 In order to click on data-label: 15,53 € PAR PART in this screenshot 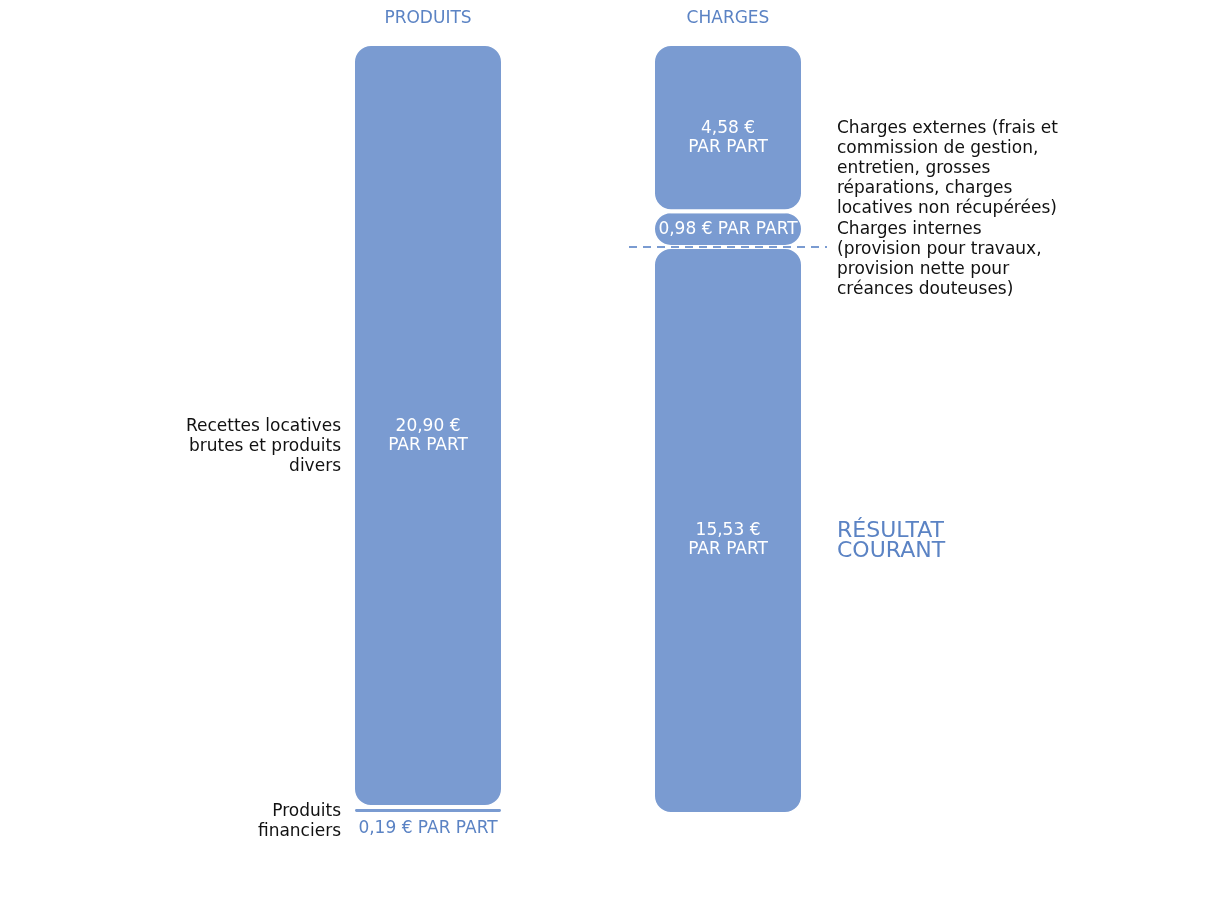, I will do `click(728, 539)`.